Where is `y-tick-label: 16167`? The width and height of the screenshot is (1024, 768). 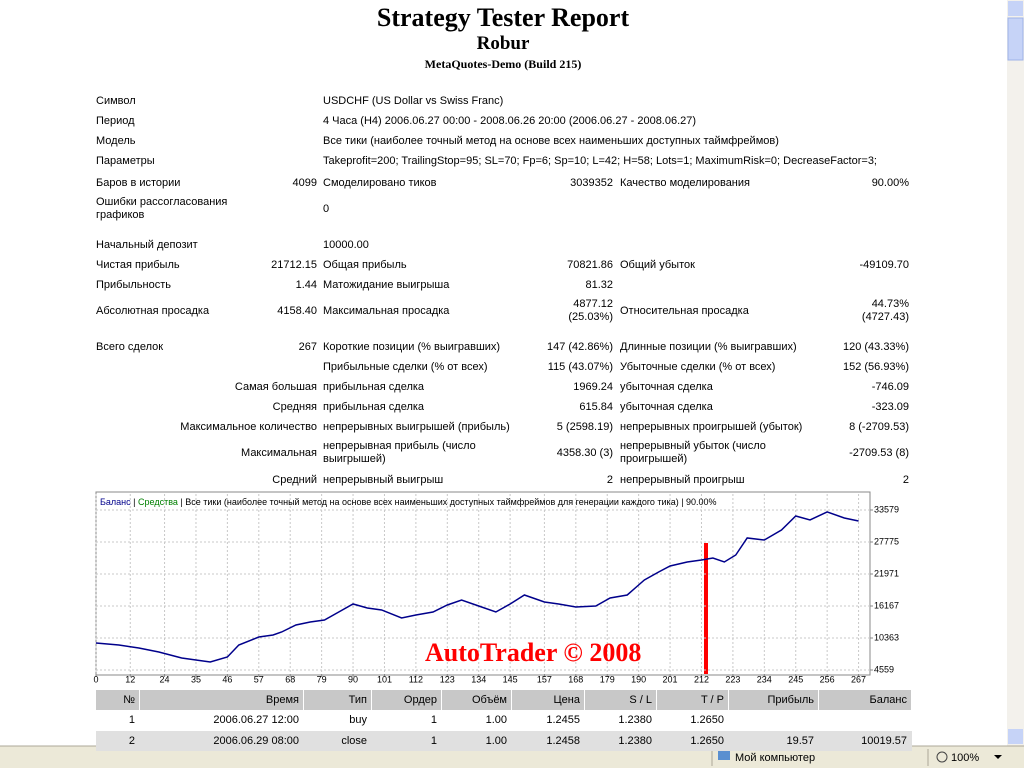 y-tick-label: 16167 is located at coordinates (886, 605).